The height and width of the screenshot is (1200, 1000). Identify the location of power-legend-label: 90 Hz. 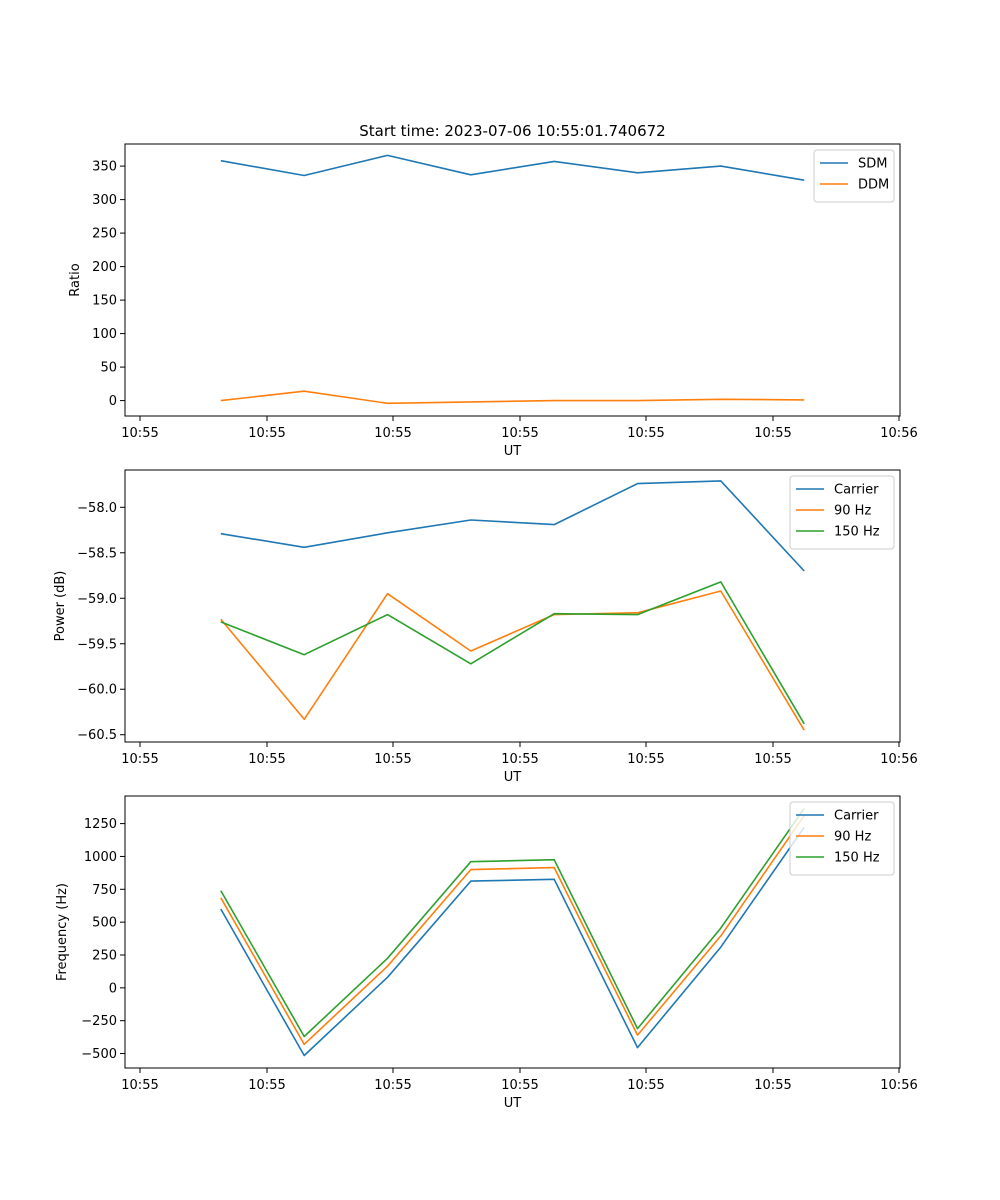
(852, 511).